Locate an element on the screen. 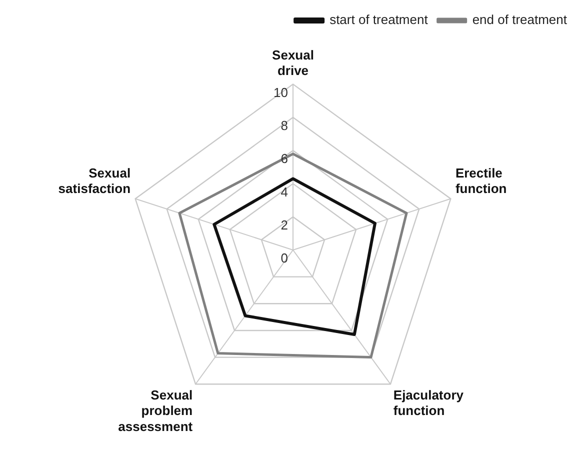 Image resolution: width=587 pixels, height=450 pixels. y-tick-label: 8 is located at coordinates (284, 125).